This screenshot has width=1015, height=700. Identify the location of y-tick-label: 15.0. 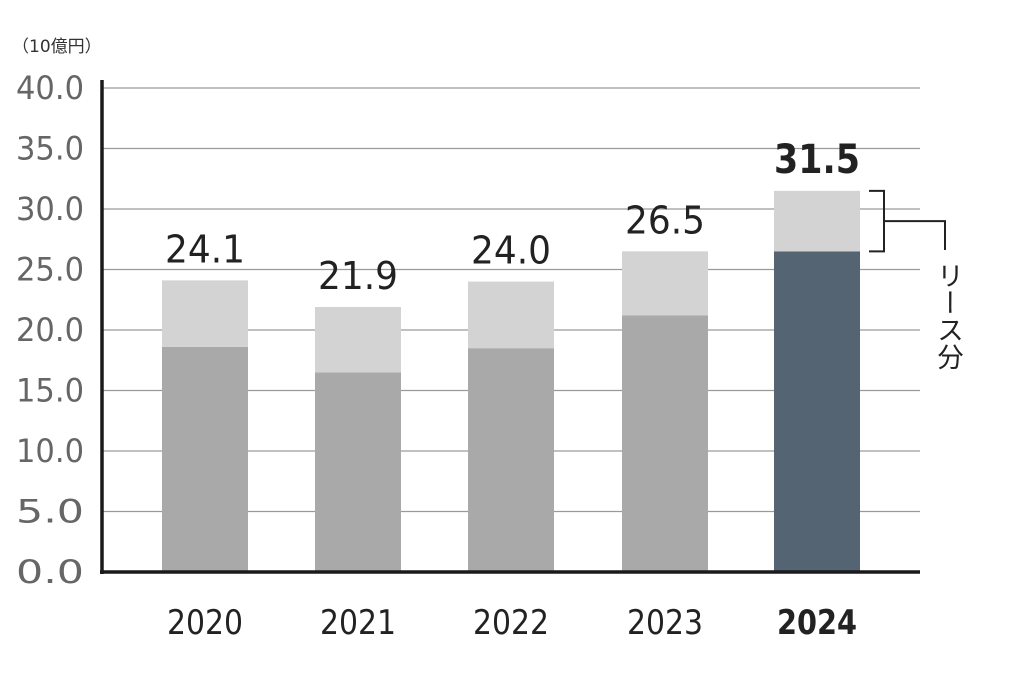
(50, 391).